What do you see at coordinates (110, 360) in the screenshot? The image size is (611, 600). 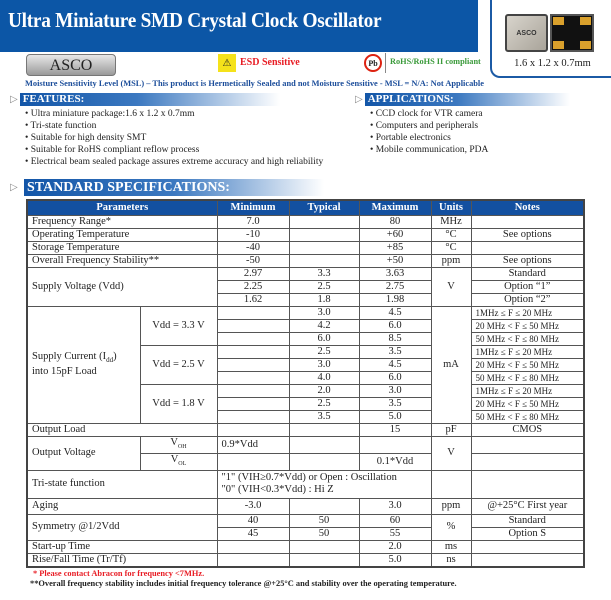 I see `text: dd` at bounding box center [110, 360].